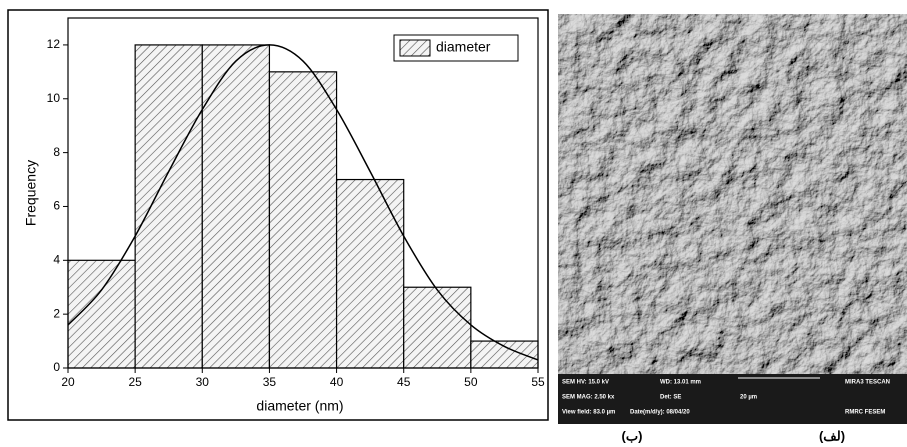 Image resolution: width=907 pixels, height=447 pixels. I want to click on sem-info: View field: 83.0 µm, so click(588, 413).